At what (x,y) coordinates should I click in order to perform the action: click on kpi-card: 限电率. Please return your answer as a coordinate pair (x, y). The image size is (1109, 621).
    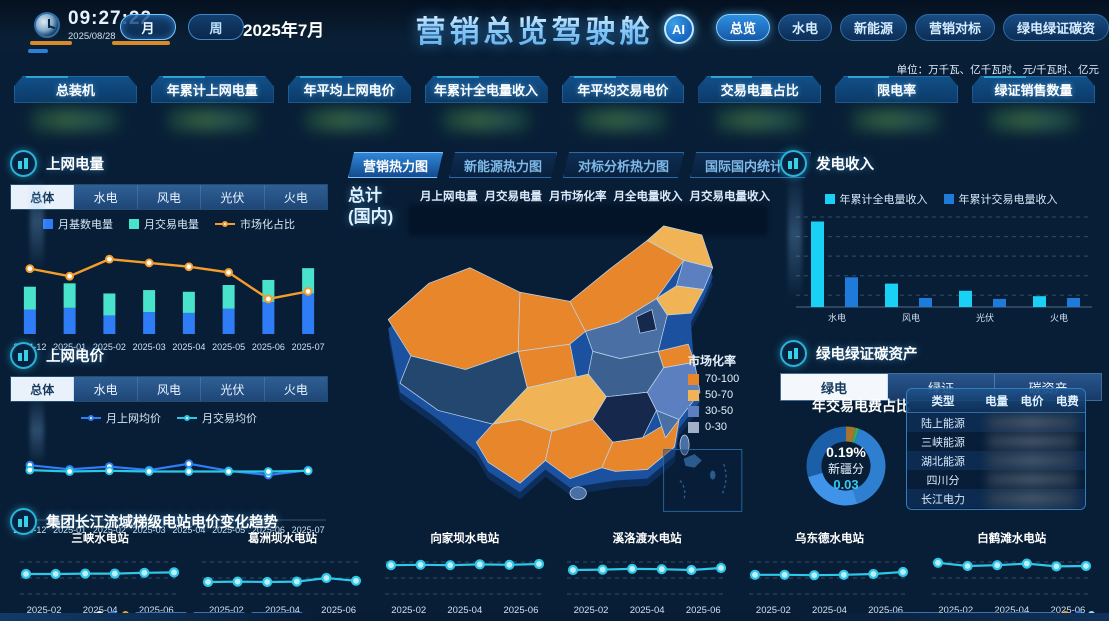
    Looking at the image, I should click on (897, 105).